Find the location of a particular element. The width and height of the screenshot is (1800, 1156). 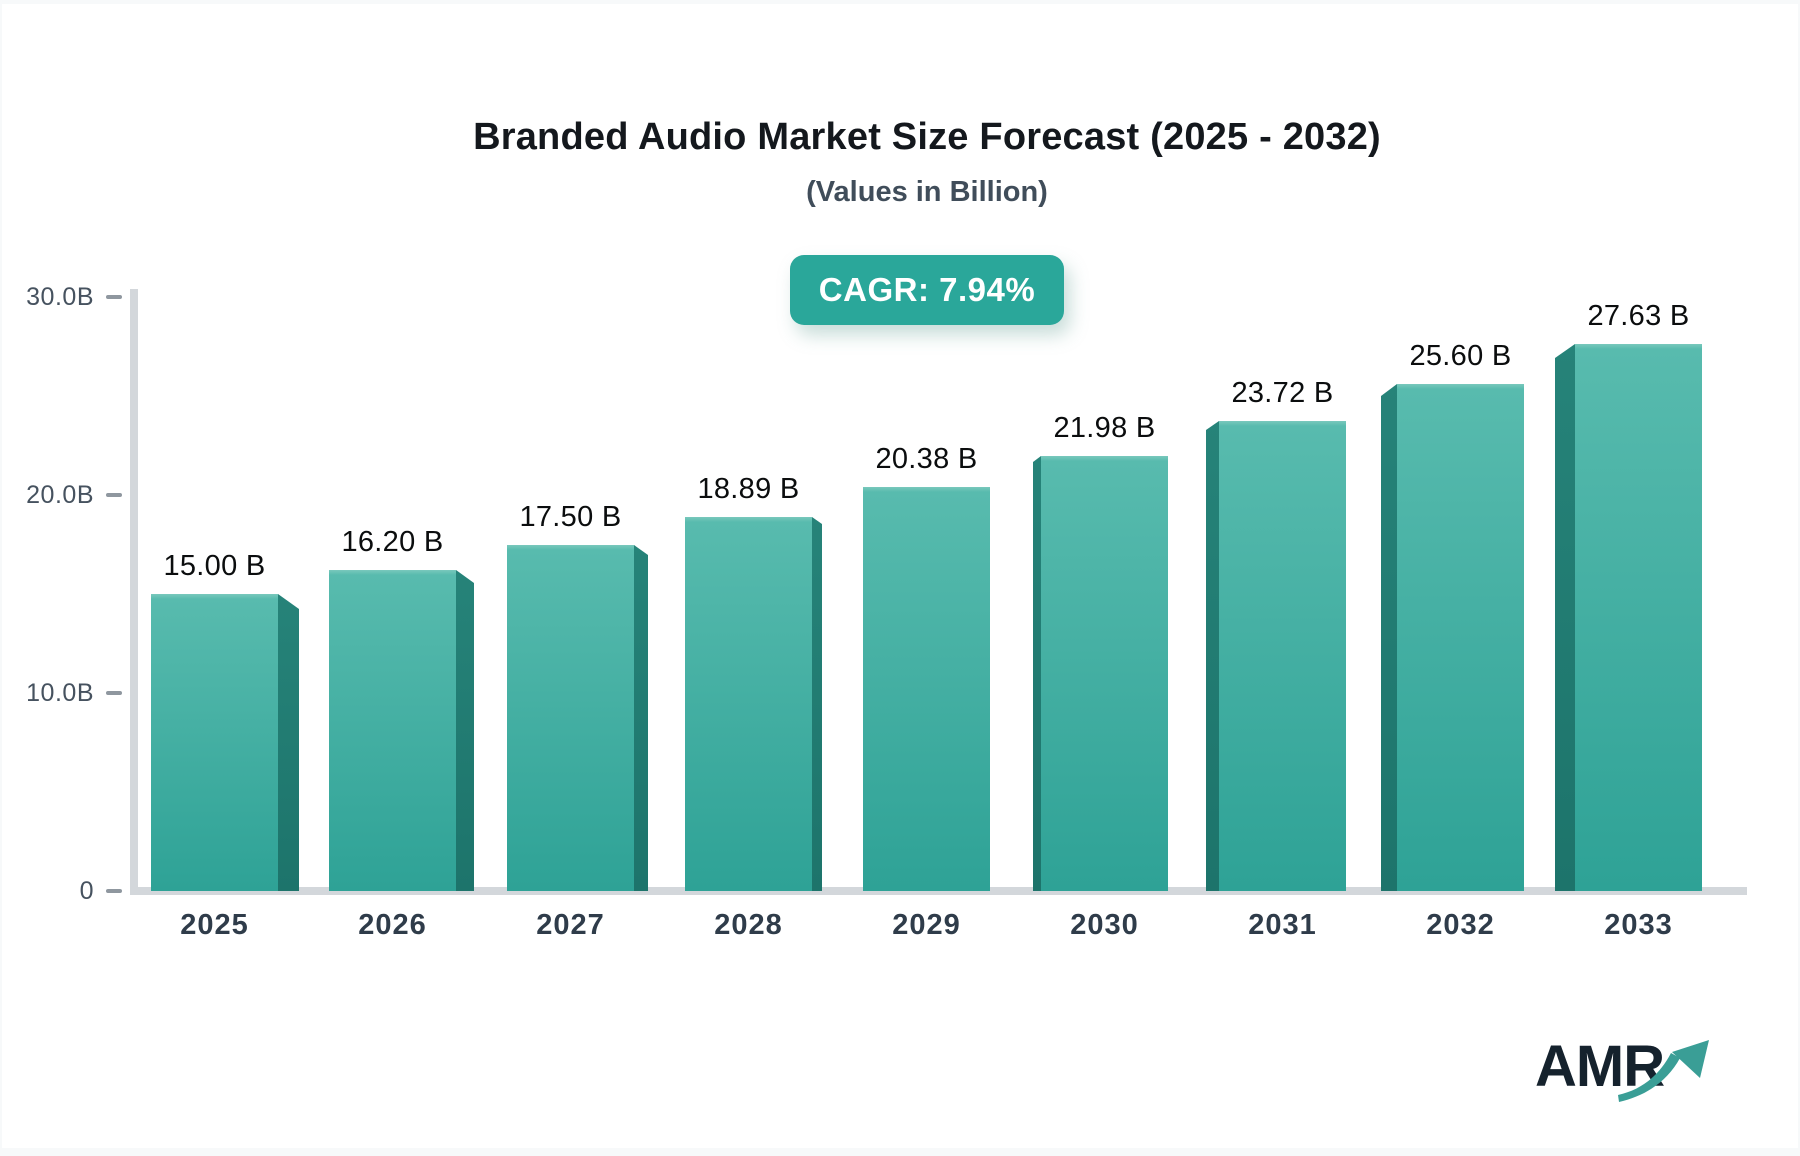

x-axis-year-label: 2025 is located at coordinates (214, 925).